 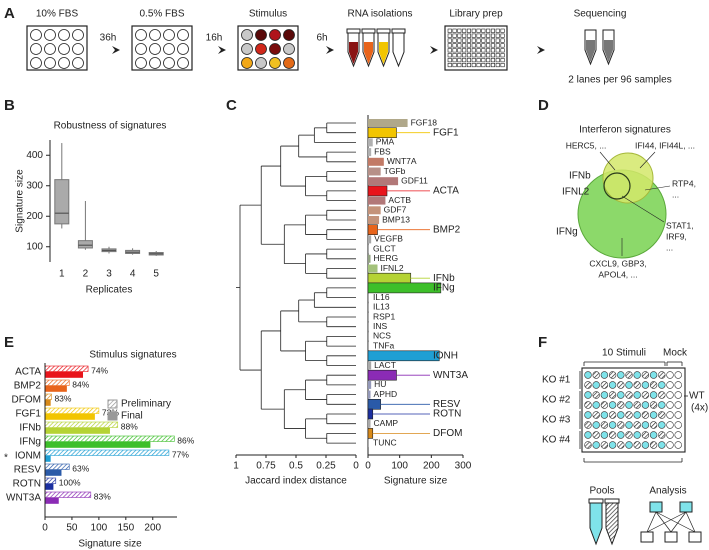 I want to click on tube-liquid, so click(x=368, y=53).